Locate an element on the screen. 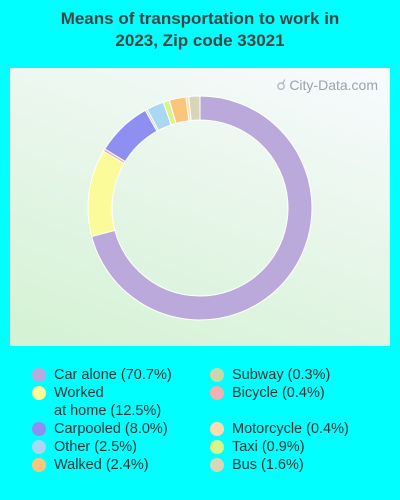 Image resolution: width=400 pixels, height=500 pixels. legend-label: Car alone (70.7%) is located at coordinates (113, 375).